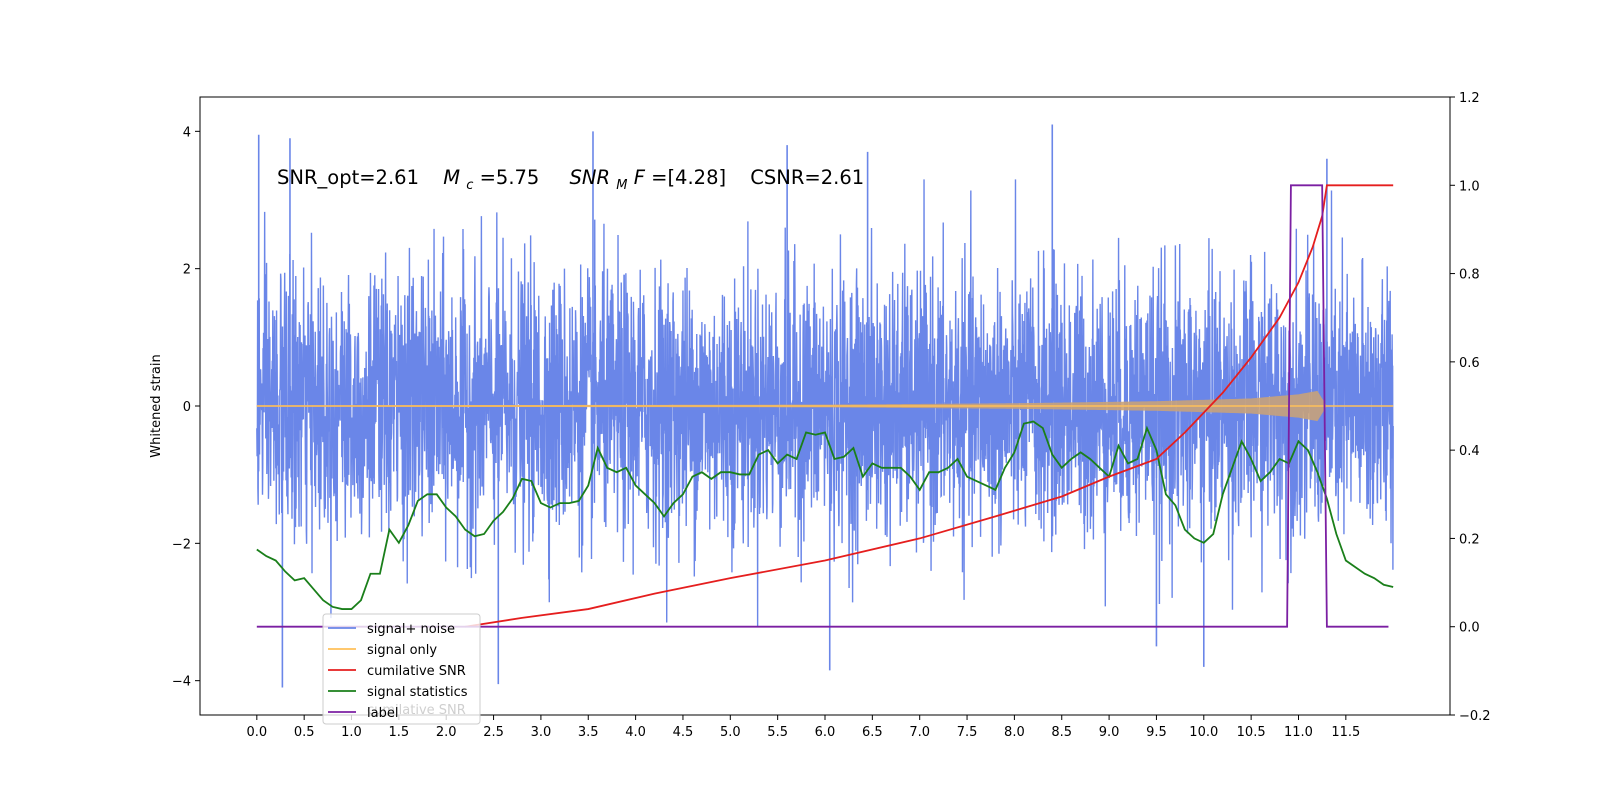 The width and height of the screenshot is (1600, 800). What do you see at coordinates (1345, 732) in the screenshot?
I see `x-tick-label: 11.5` at bounding box center [1345, 732].